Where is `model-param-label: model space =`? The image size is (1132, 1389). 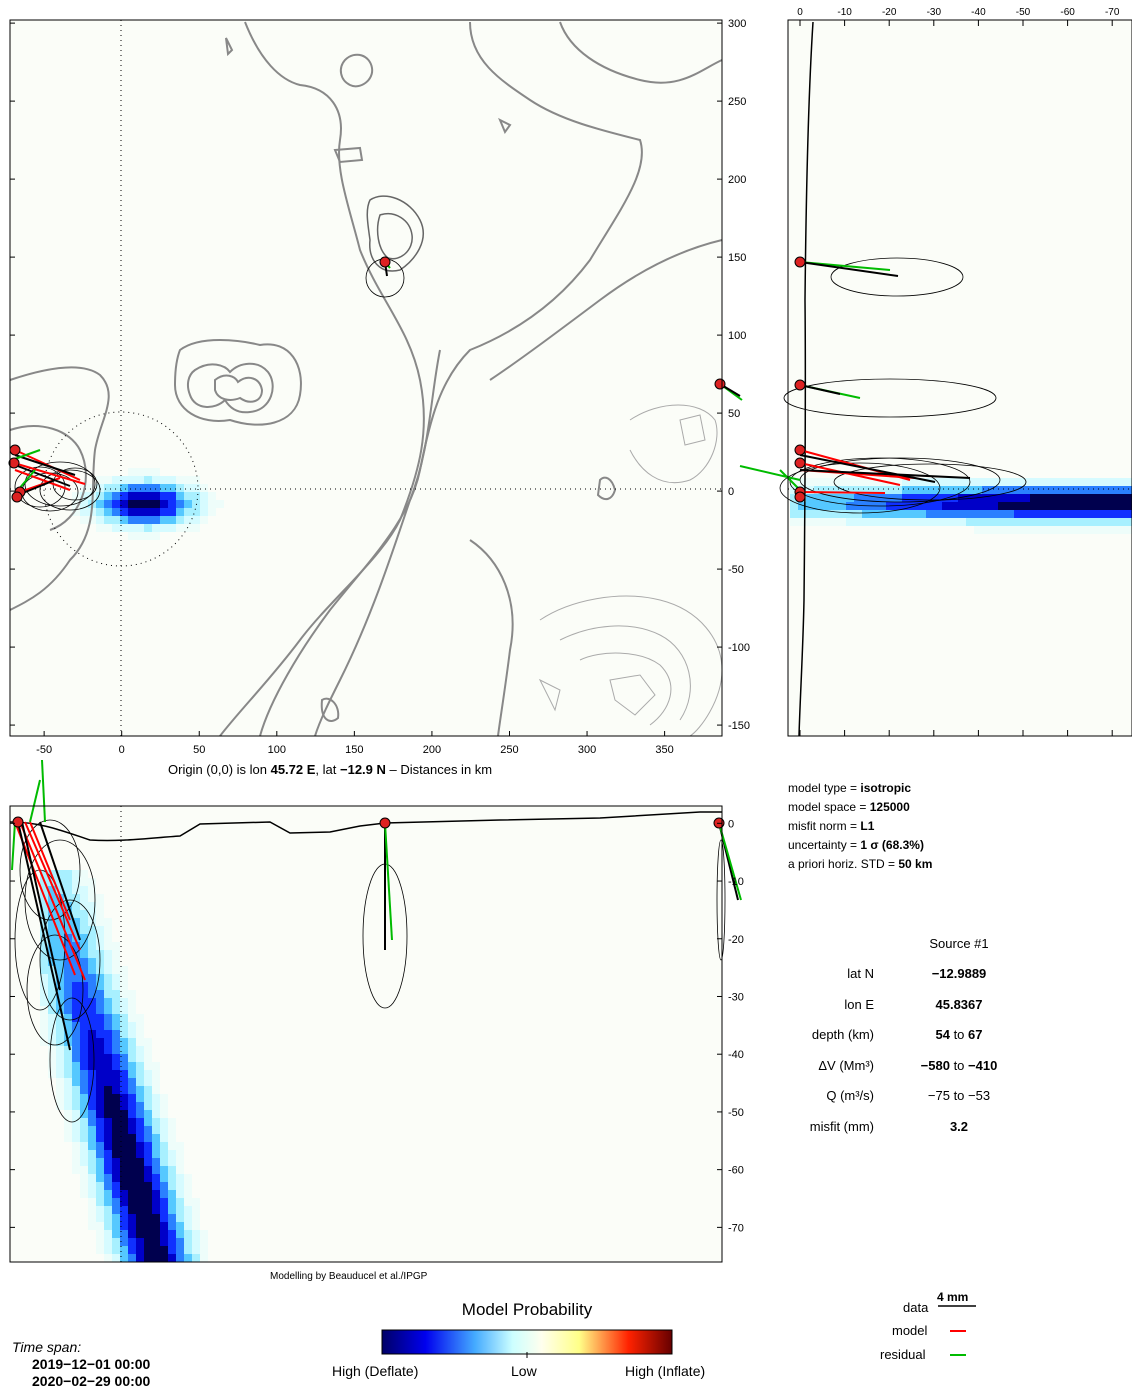
model-param-label: model space = is located at coordinates (829, 807).